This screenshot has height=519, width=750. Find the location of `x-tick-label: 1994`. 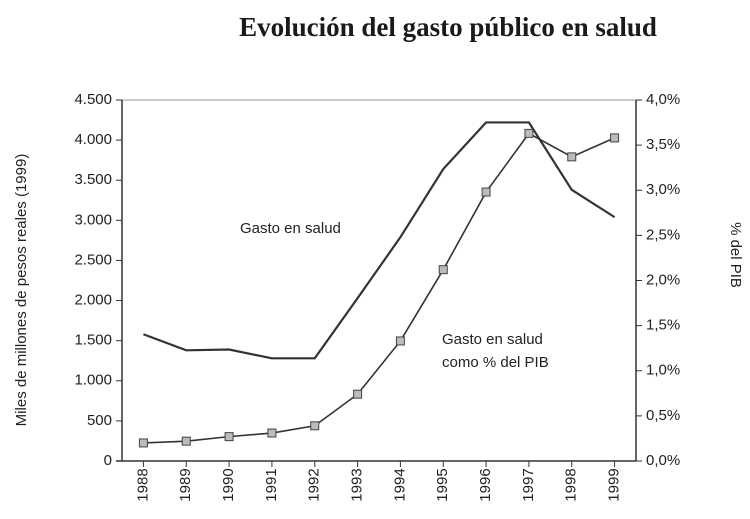

x-tick-label: 1994 is located at coordinates (399, 484).